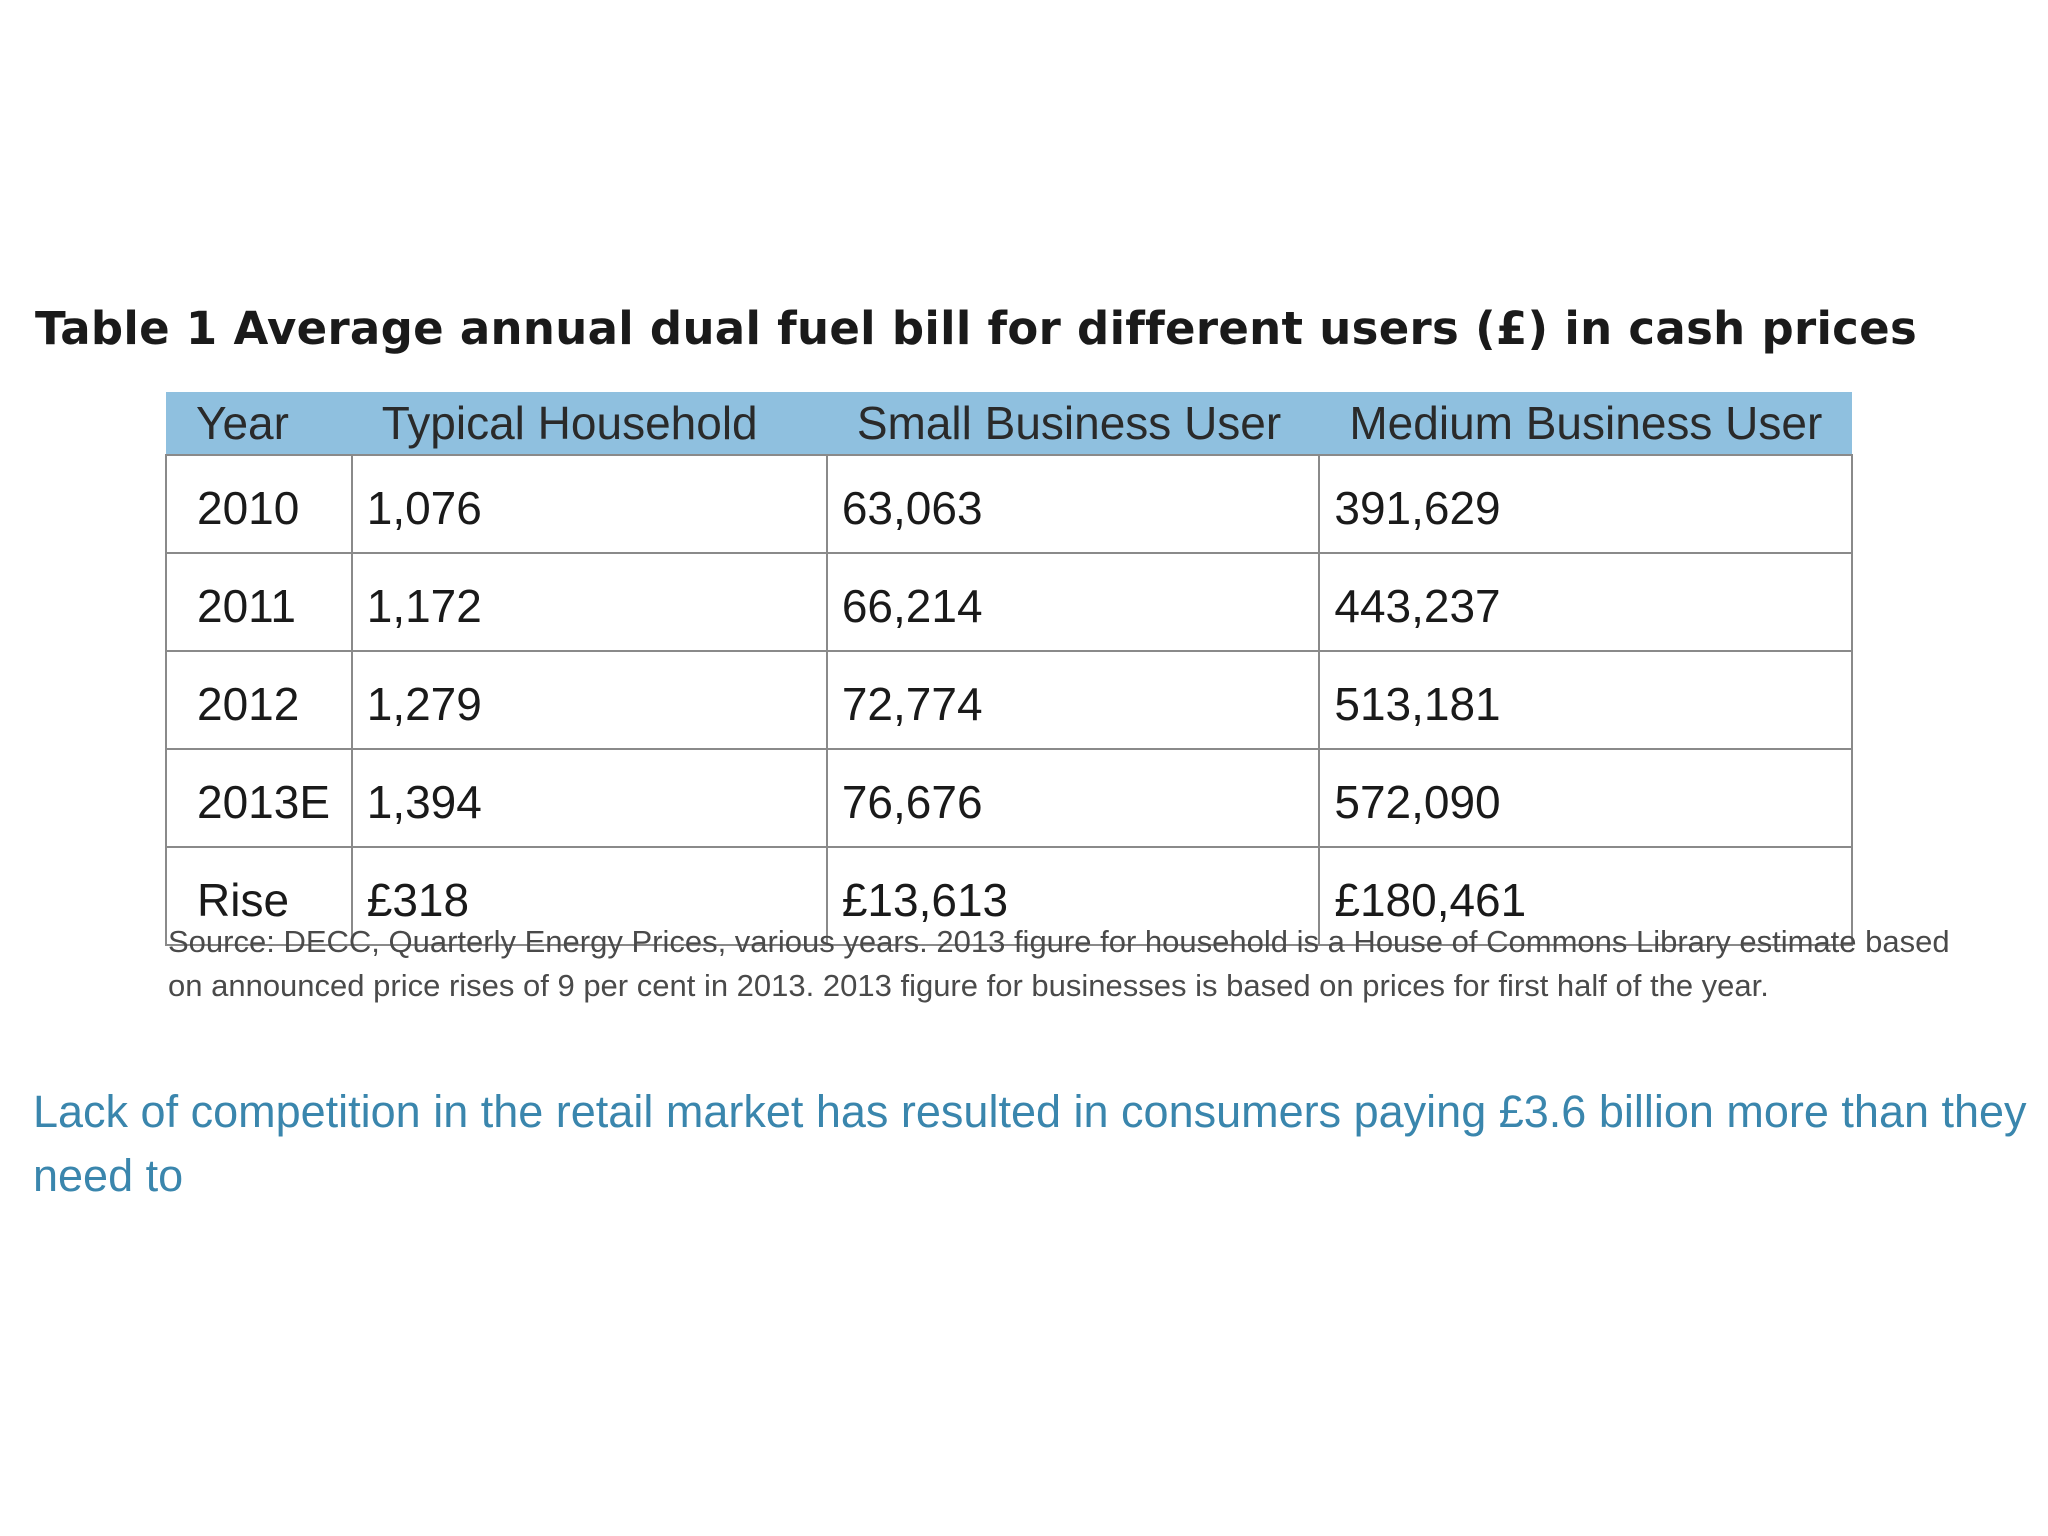 The width and height of the screenshot is (2048, 1536). What do you see at coordinates (589, 423) in the screenshot?
I see `header-typical-household: Typical Household` at bounding box center [589, 423].